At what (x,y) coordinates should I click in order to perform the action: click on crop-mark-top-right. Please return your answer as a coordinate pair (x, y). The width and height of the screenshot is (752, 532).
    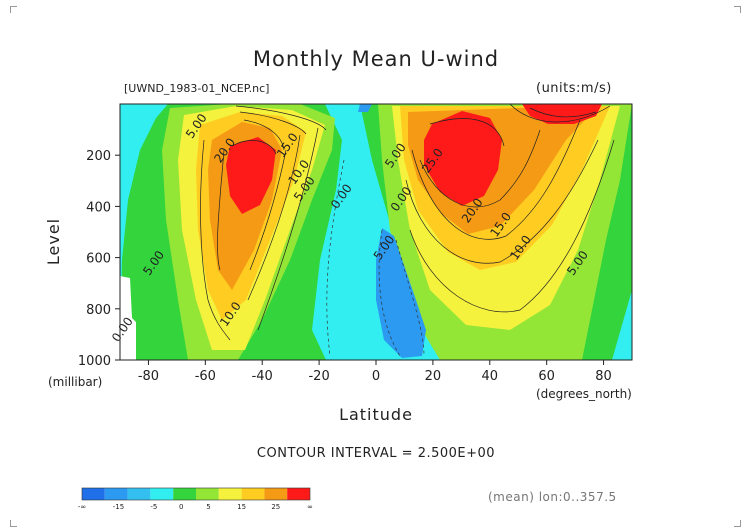
    Looking at the image, I should click on (737, 9).